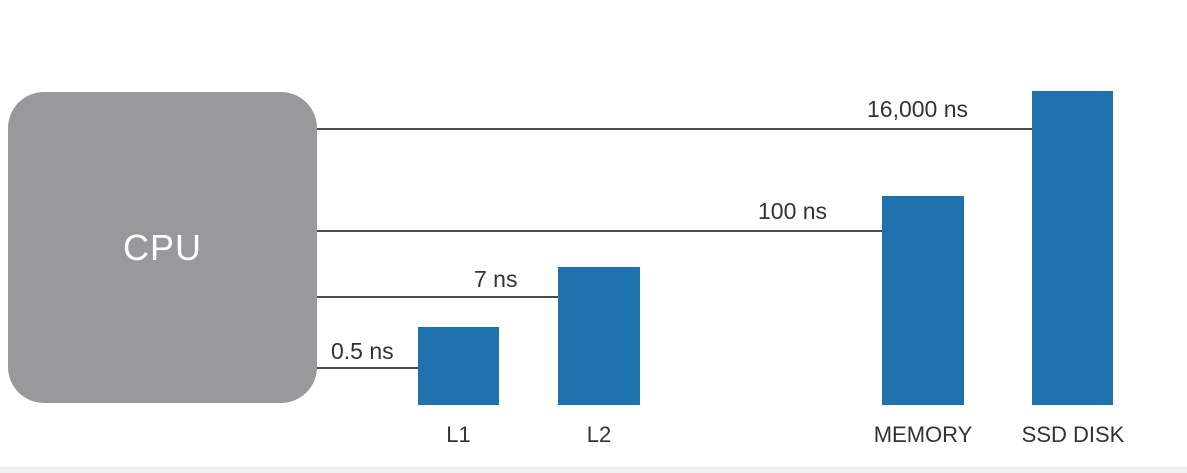 This screenshot has height=473, width=1187. What do you see at coordinates (793, 211) in the screenshot?
I see `latency-label-memory: 100 ns` at bounding box center [793, 211].